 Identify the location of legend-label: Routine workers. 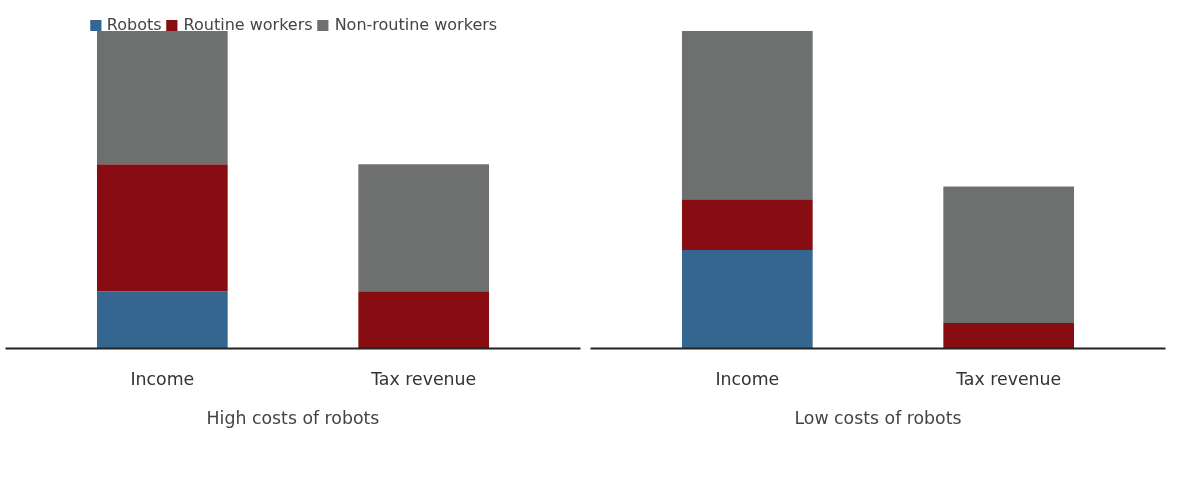
(248, 24).